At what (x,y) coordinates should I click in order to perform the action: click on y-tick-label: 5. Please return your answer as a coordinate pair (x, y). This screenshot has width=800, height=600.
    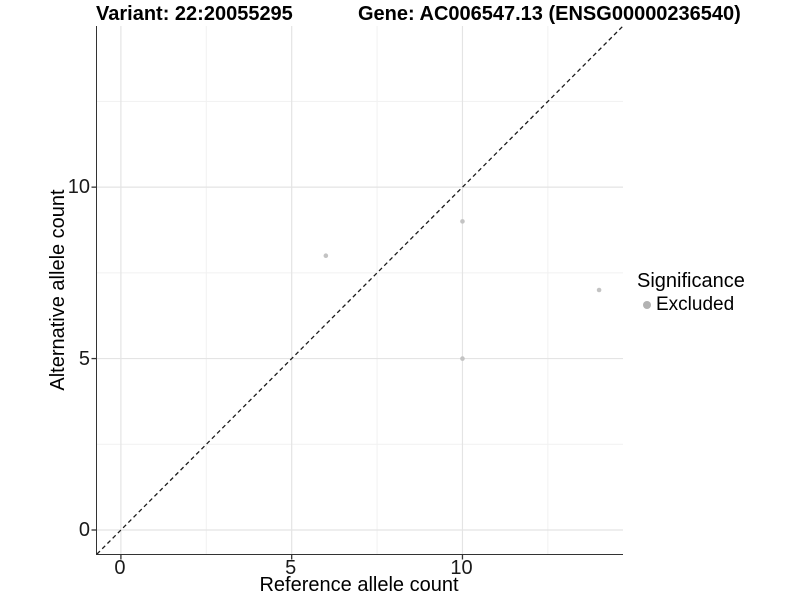
    Looking at the image, I should click on (84, 358).